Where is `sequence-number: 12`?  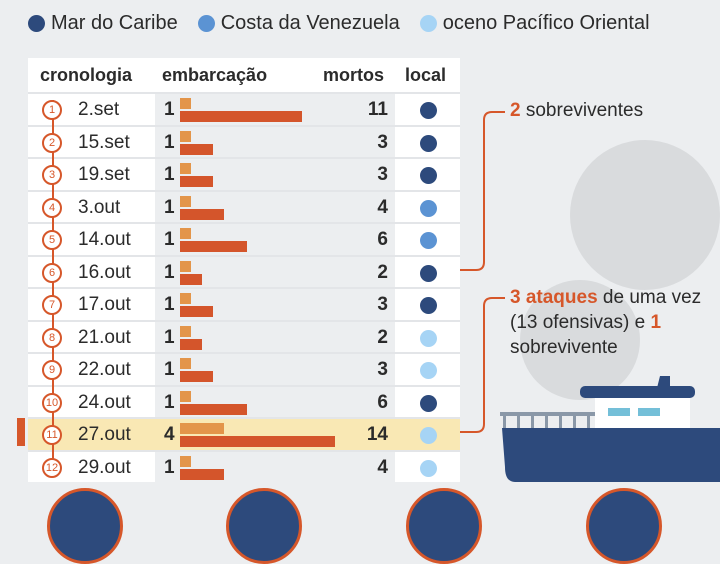 sequence-number: 12 is located at coordinates (52, 467).